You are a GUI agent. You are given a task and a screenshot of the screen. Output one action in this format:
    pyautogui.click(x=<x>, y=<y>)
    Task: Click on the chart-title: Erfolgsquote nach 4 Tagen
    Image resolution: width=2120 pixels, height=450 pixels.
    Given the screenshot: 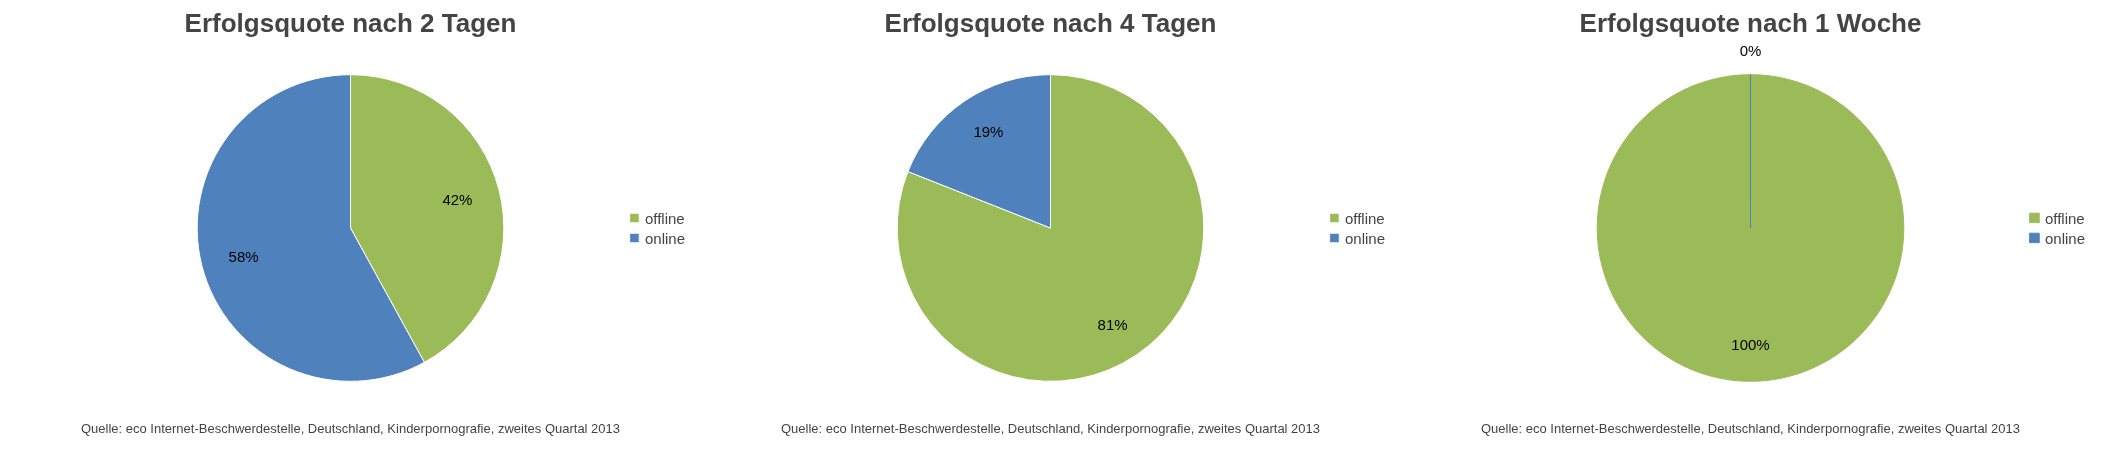 What is the action you would take?
    pyautogui.click(x=1050, y=22)
    